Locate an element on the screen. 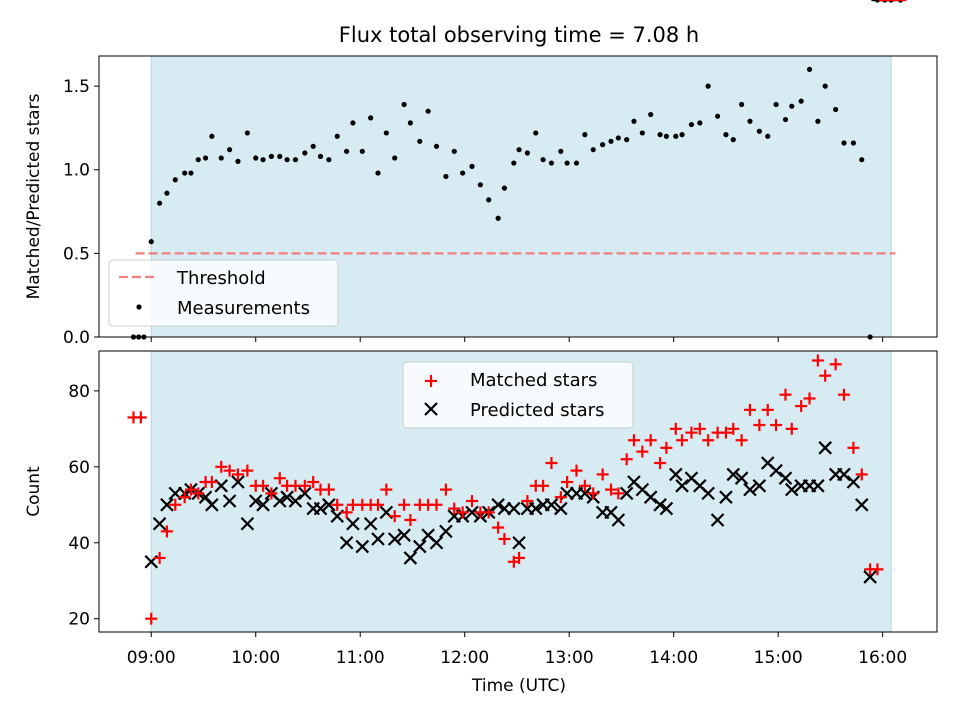 The image size is (960, 724). top-y-ticks: 0.0 0.5 1.0 1.5 is located at coordinates (81, 212).